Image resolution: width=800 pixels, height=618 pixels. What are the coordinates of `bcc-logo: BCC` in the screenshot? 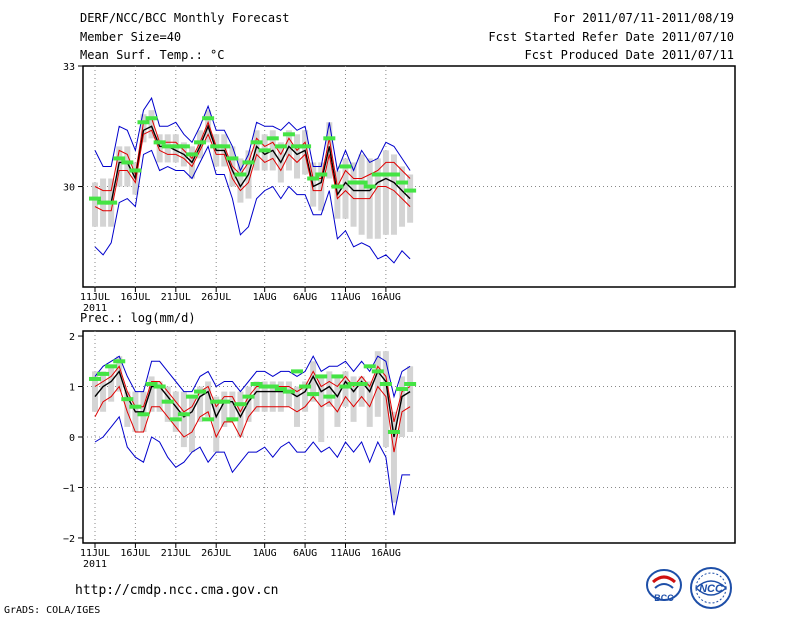 It's located at (664, 588).